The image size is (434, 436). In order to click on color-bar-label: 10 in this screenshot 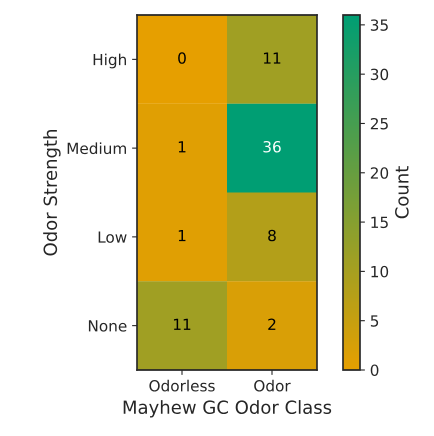, I will do `click(379, 272)`.